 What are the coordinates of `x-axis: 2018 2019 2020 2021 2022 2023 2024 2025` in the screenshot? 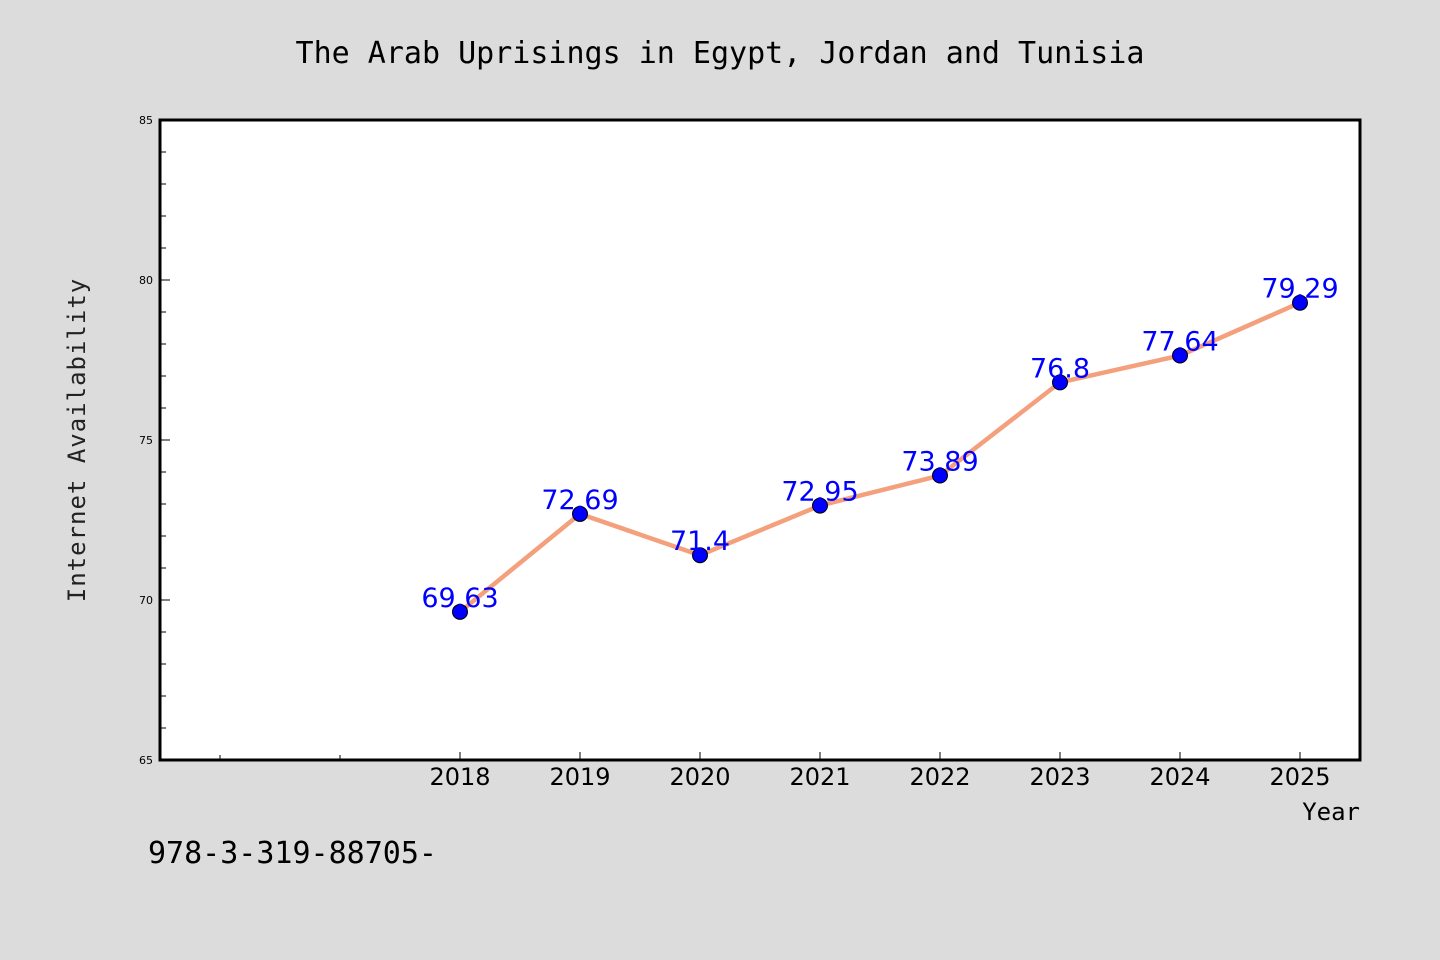 It's located at (775, 771).